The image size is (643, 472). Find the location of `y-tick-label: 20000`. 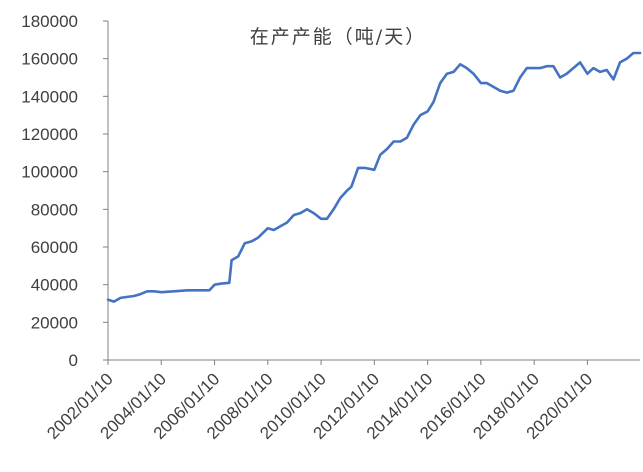

y-tick-label: 20000 is located at coordinates (54, 322).